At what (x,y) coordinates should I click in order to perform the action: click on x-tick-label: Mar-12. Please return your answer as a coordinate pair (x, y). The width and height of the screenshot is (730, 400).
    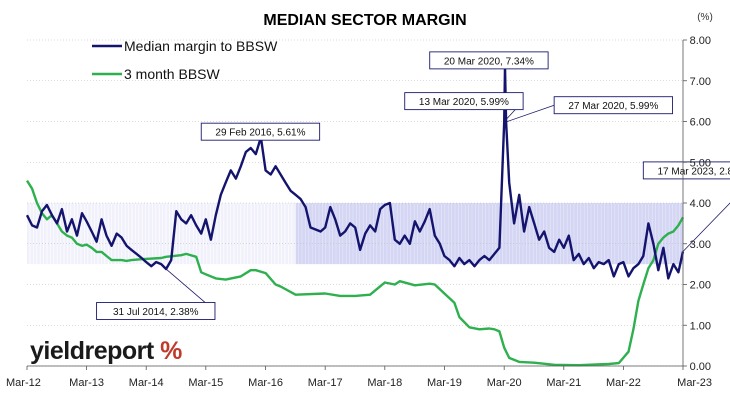
    Looking at the image, I should click on (23, 383).